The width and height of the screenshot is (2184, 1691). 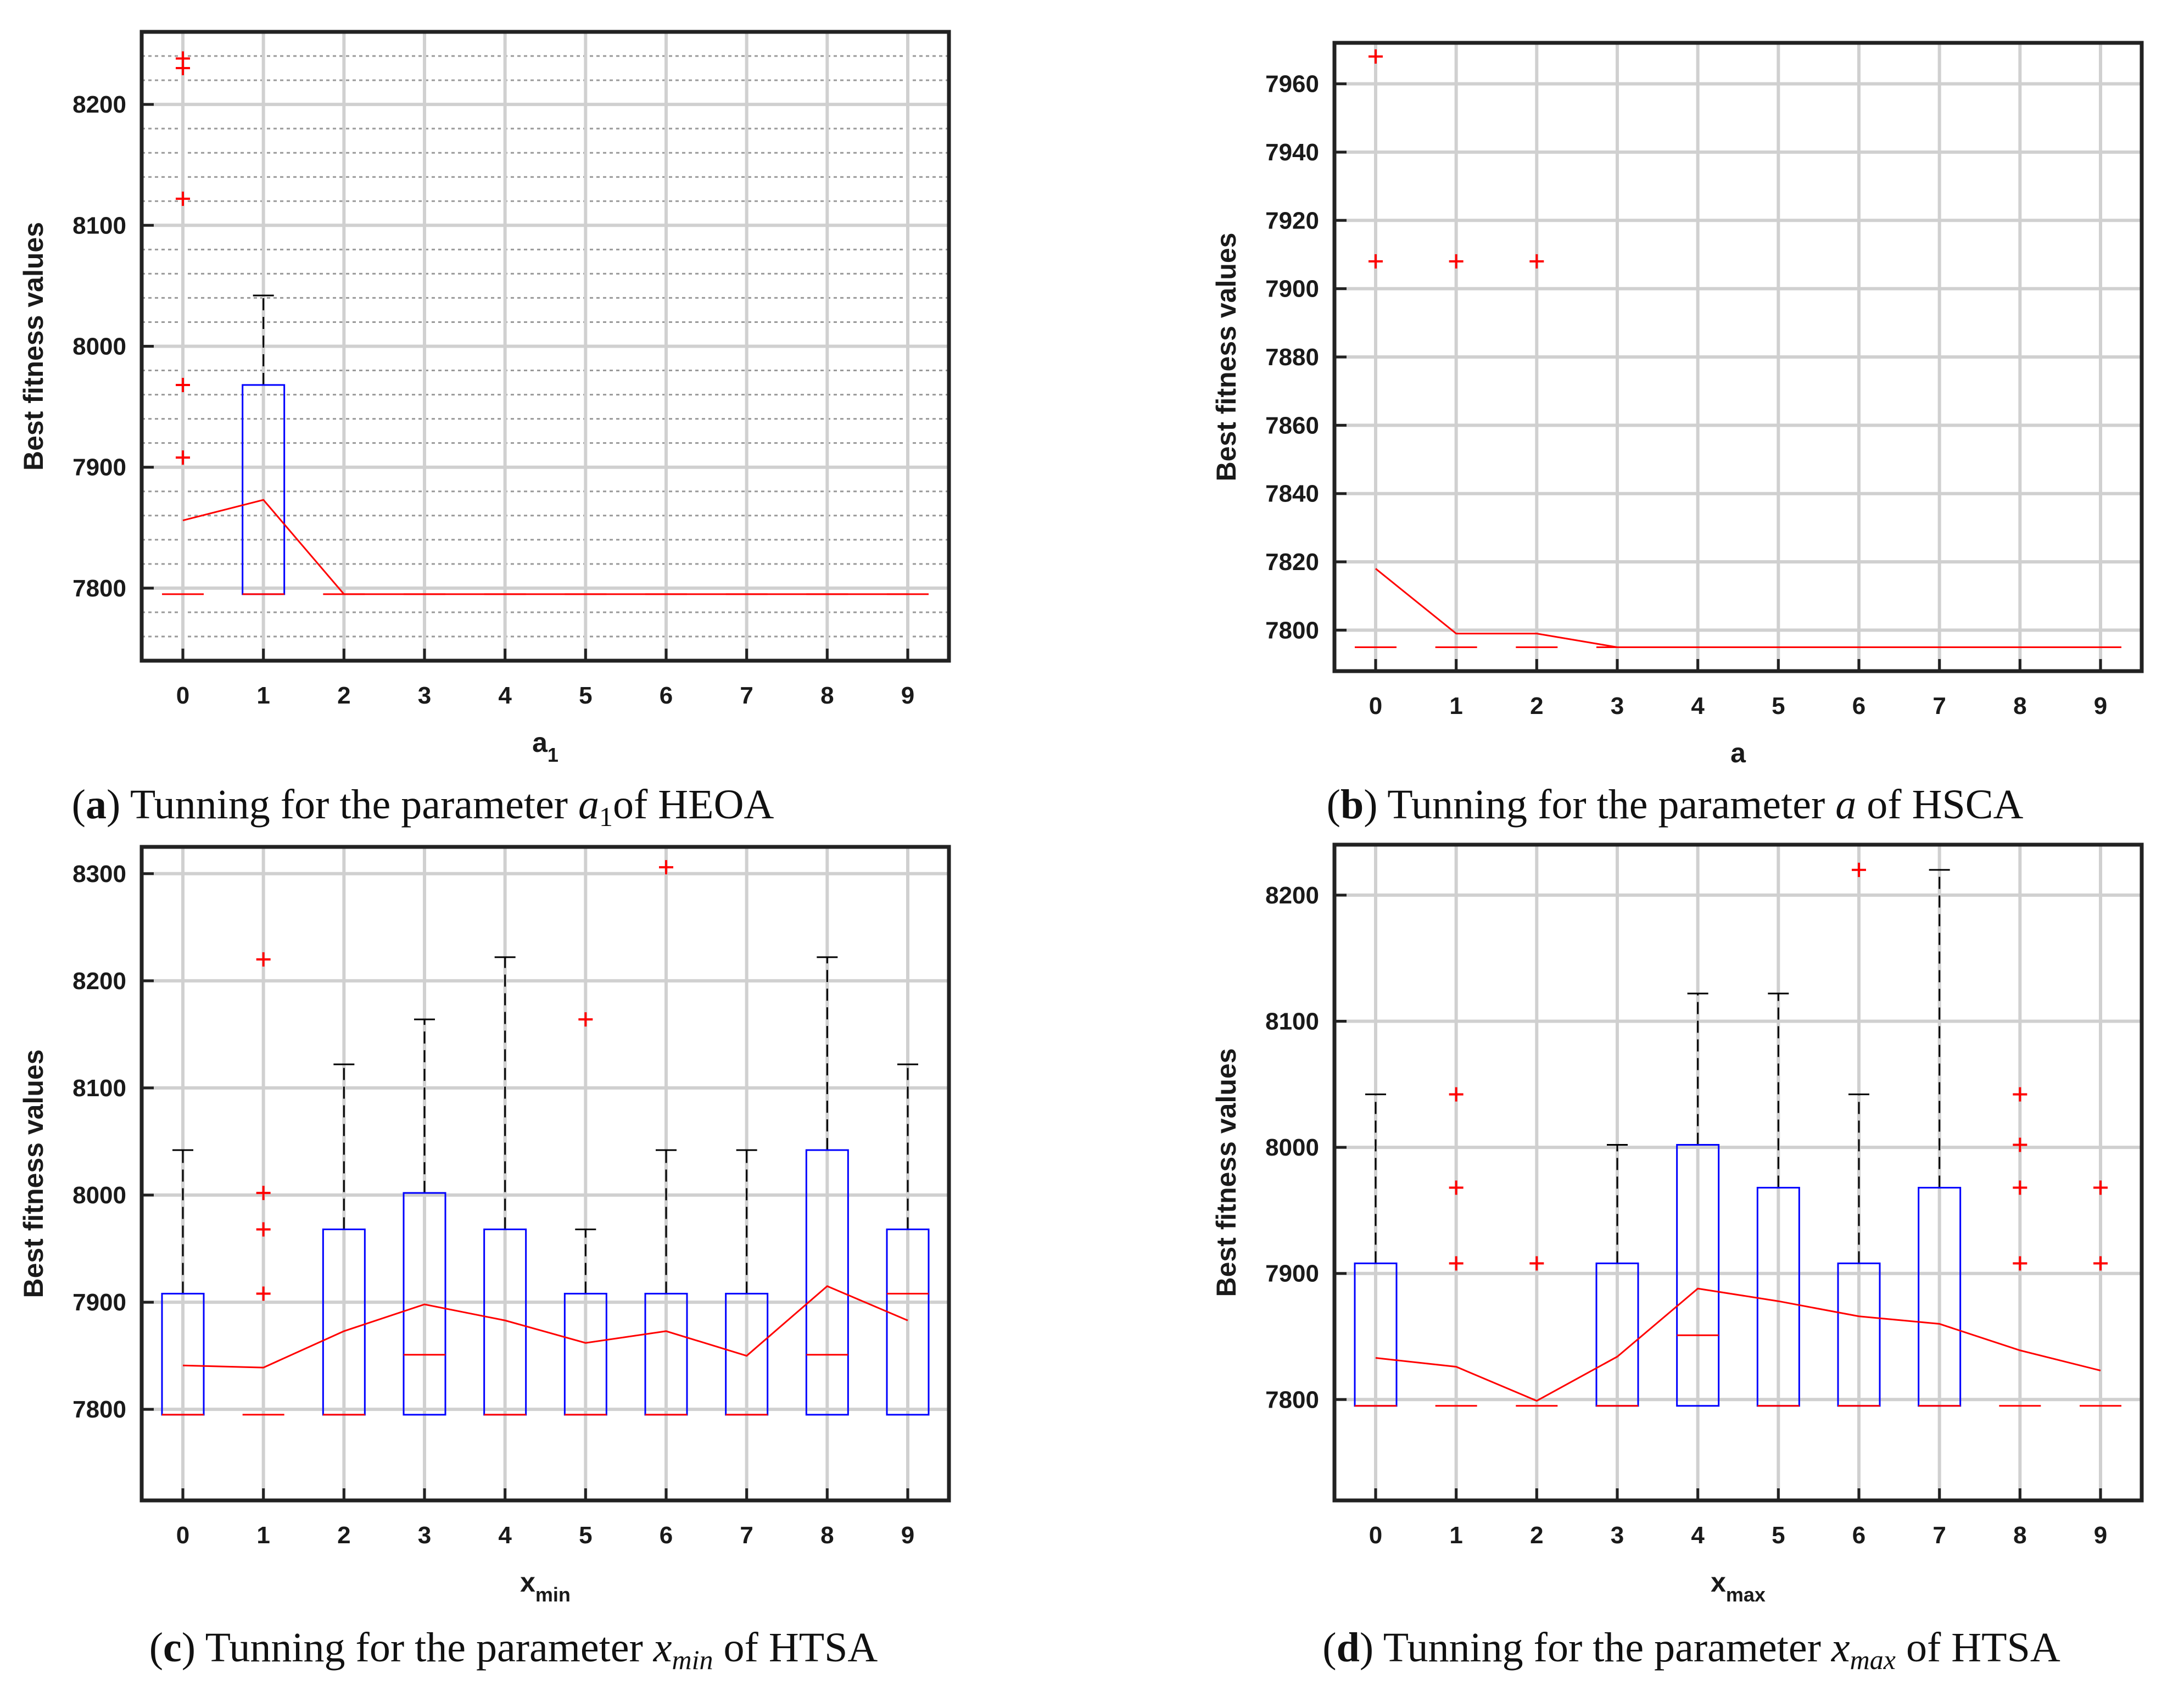 What do you see at coordinates (99, 1302) in the screenshot?
I see `y-tick-label: 7900` at bounding box center [99, 1302].